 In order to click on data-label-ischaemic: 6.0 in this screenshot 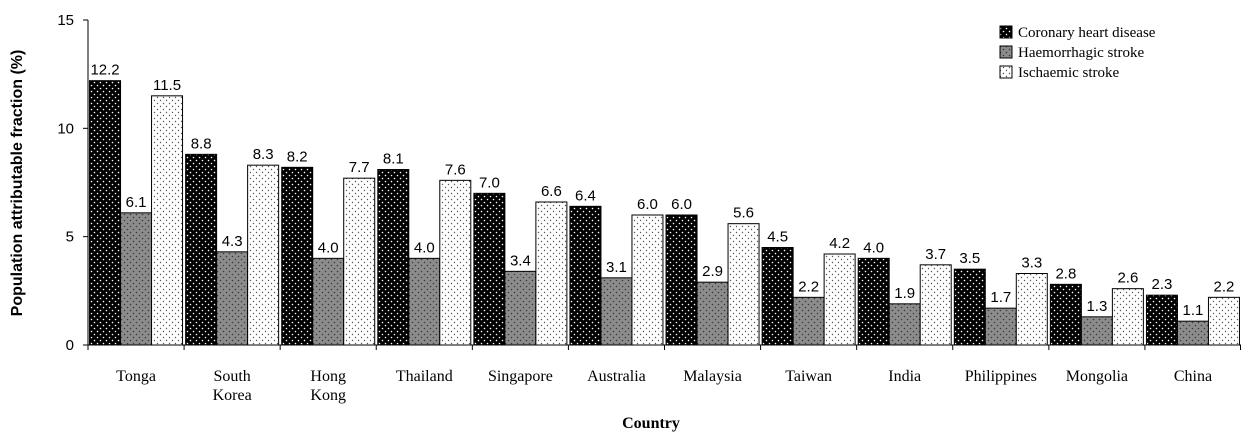, I will do `click(647, 204)`.